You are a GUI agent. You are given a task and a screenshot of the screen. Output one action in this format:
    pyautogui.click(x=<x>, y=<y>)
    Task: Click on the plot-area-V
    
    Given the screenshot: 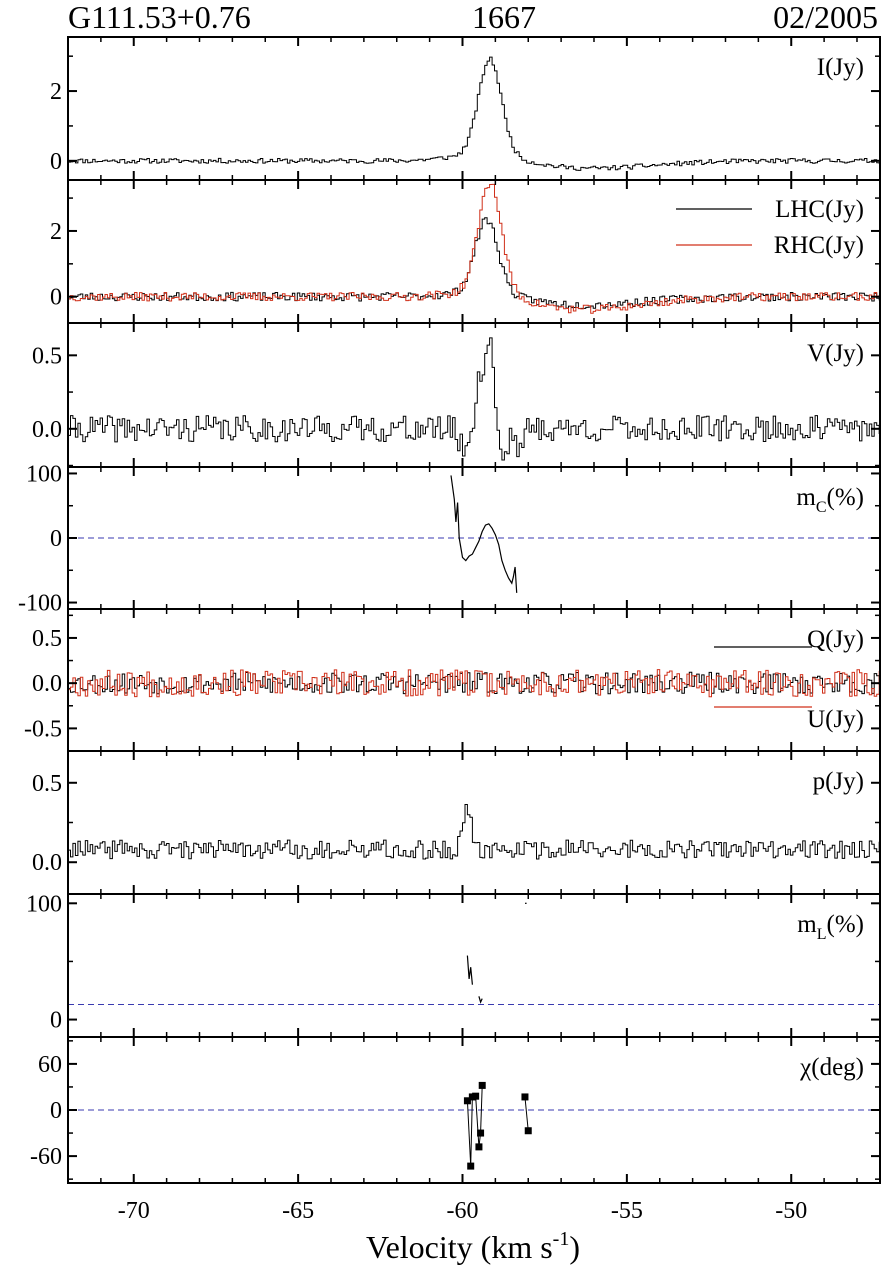 What is the action you would take?
    pyautogui.click(x=474, y=399)
    